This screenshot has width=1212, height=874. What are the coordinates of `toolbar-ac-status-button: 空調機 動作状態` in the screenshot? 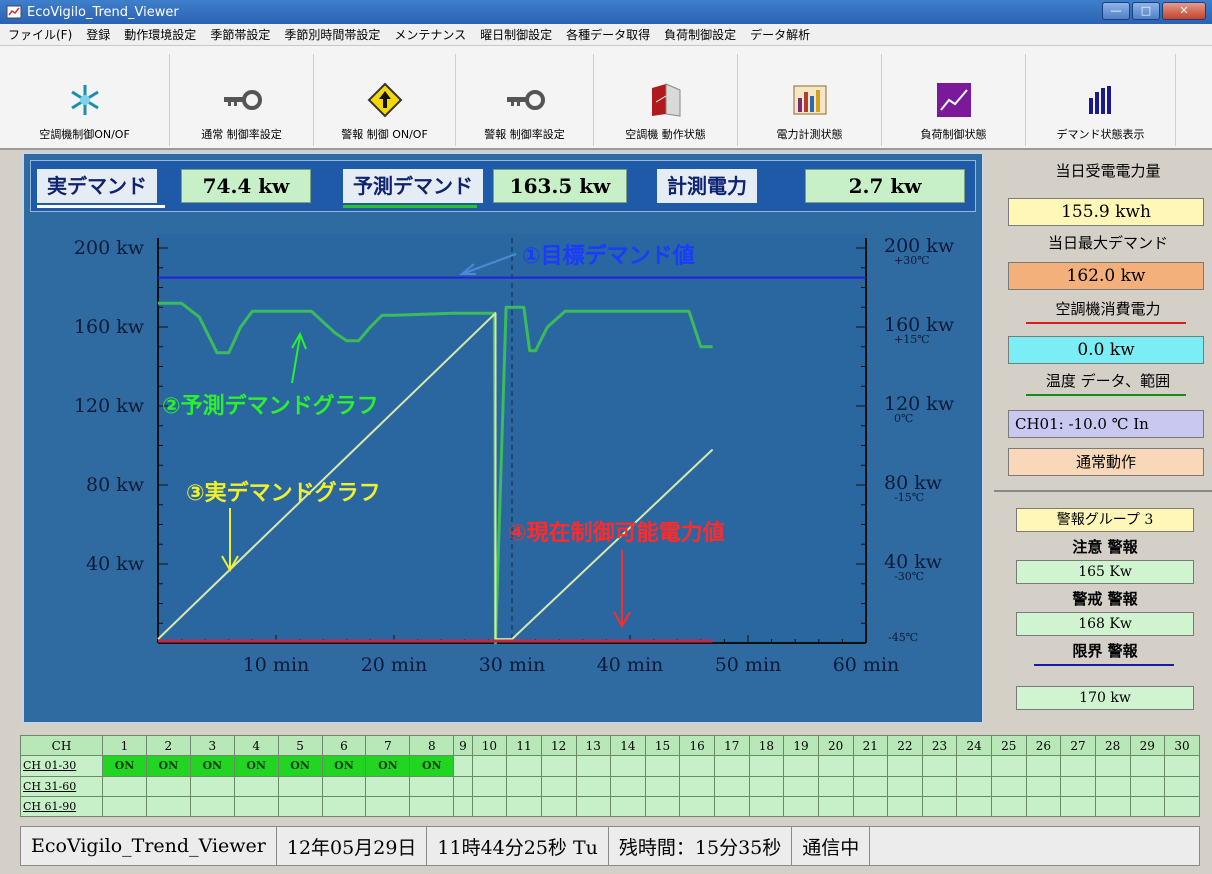 It's located at (666, 100).